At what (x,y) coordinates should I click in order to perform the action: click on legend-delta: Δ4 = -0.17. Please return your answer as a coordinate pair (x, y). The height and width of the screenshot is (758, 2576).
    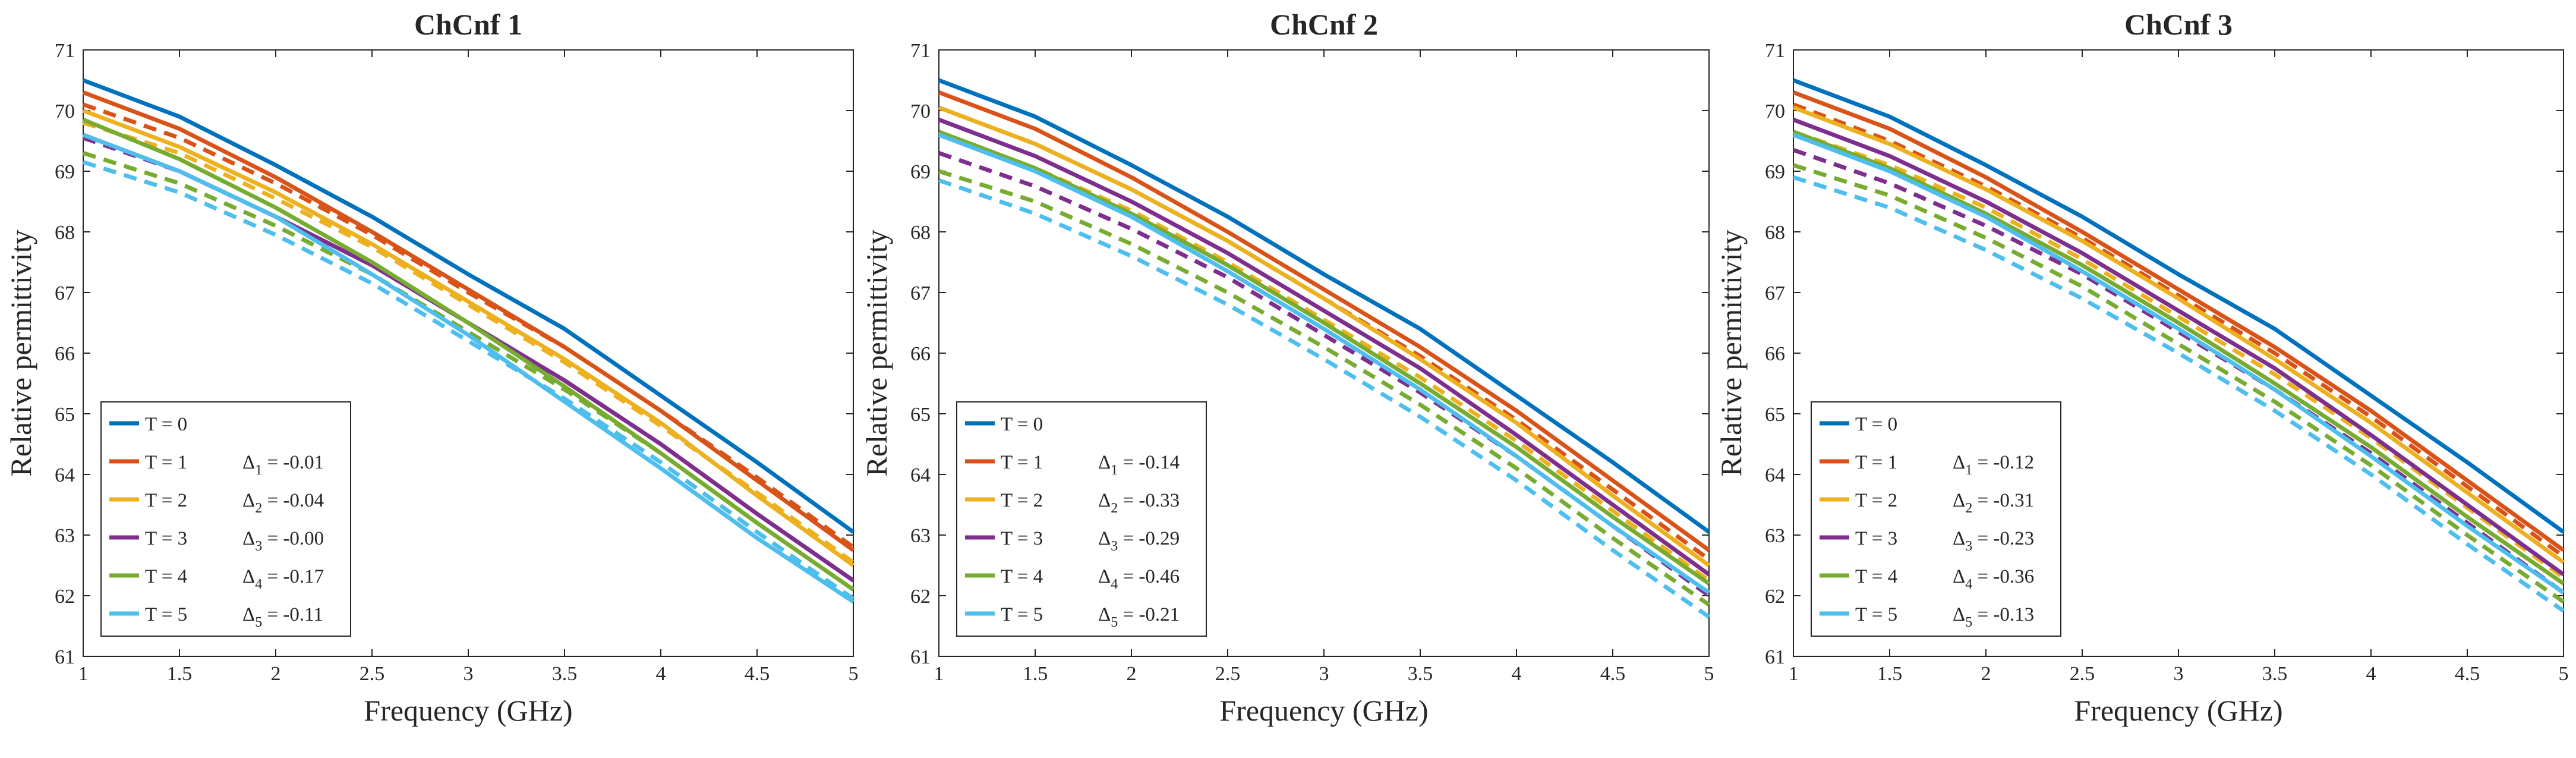
    Looking at the image, I should click on (283, 579).